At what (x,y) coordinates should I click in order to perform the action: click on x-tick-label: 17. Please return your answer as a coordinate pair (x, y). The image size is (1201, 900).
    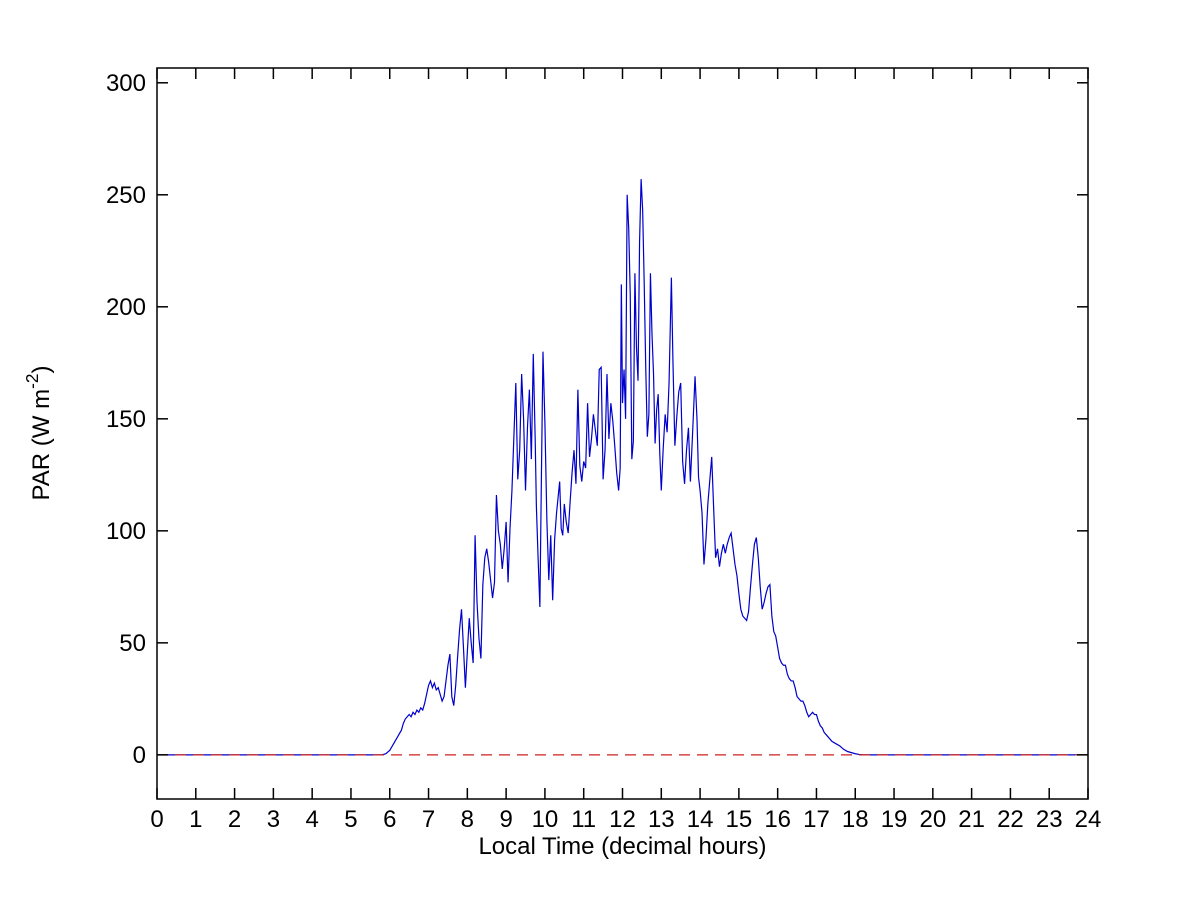
    Looking at the image, I should click on (816, 819).